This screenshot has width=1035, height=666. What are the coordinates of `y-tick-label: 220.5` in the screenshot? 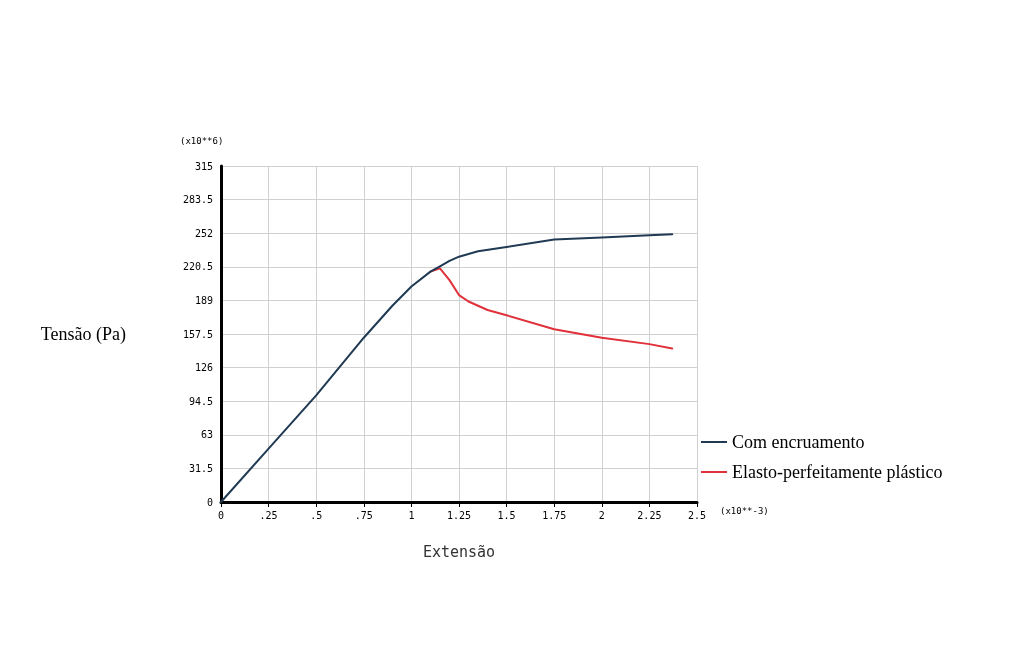 It's located at (197, 267).